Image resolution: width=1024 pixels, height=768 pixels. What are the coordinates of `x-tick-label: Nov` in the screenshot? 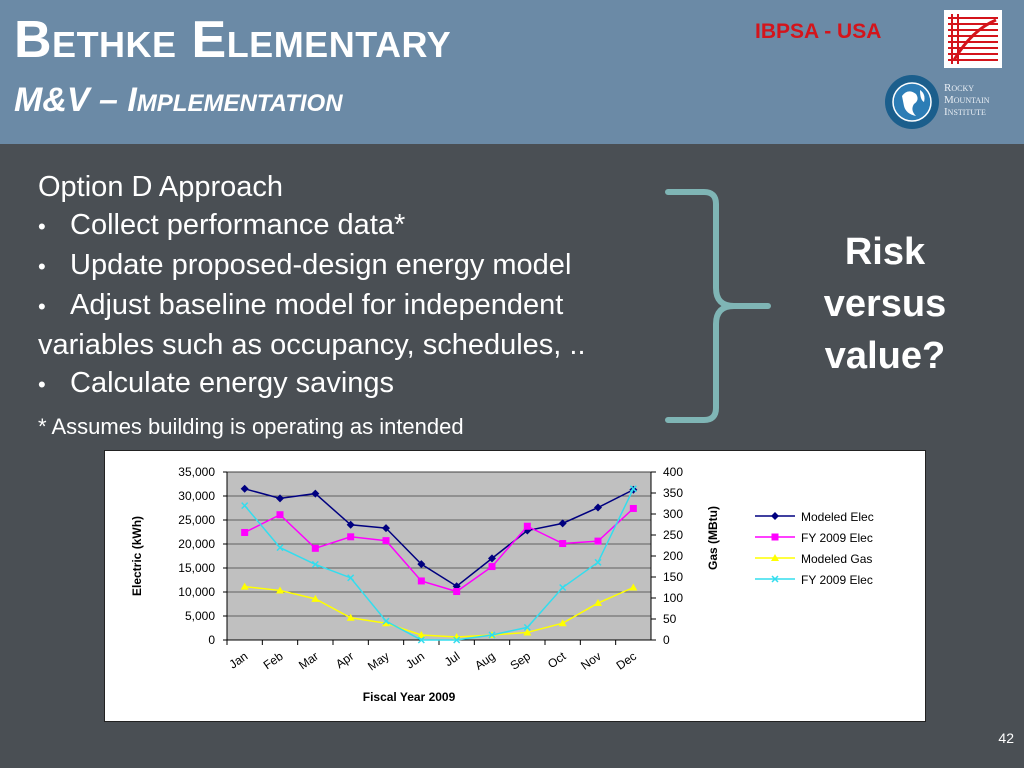 It's located at (591, 661).